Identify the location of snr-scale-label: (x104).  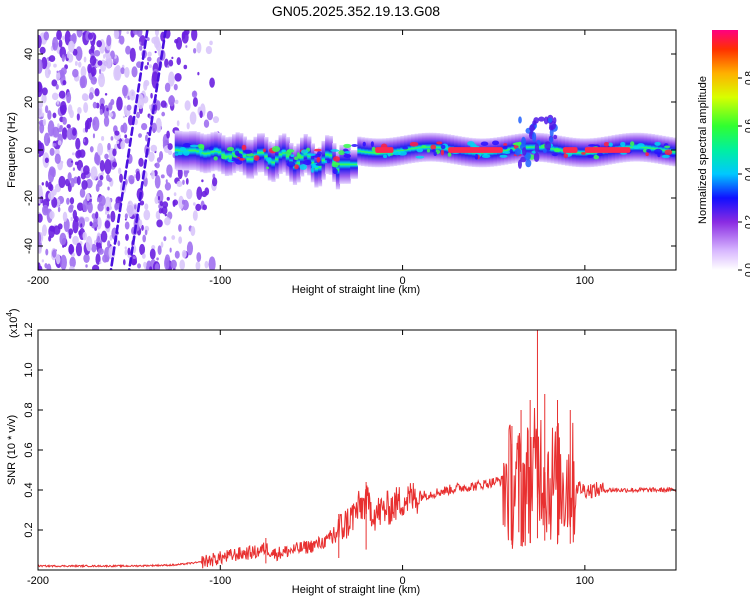
(12, 323).